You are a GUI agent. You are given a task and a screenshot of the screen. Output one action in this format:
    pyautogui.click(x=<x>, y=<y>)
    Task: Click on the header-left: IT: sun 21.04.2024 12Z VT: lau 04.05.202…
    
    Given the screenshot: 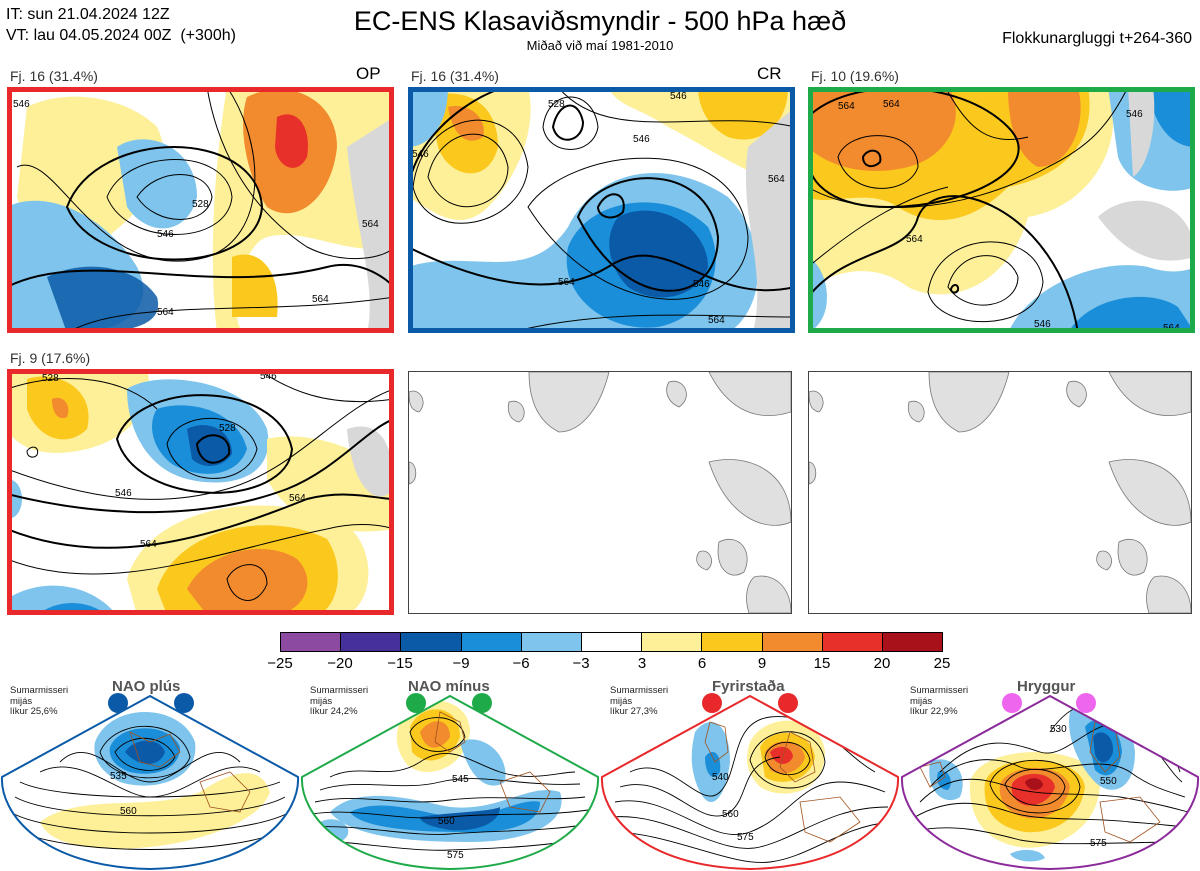 What is the action you would take?
    pyautogui.click(x=121, y=25)
    